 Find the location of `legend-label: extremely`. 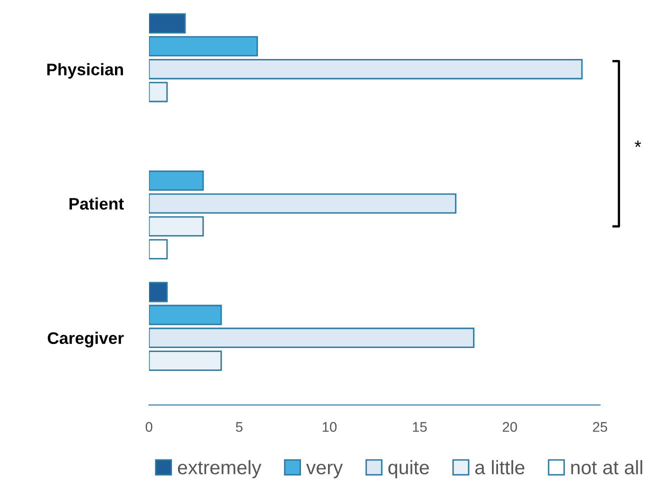

legend-label: extremely is located at coordinates (220, 469).